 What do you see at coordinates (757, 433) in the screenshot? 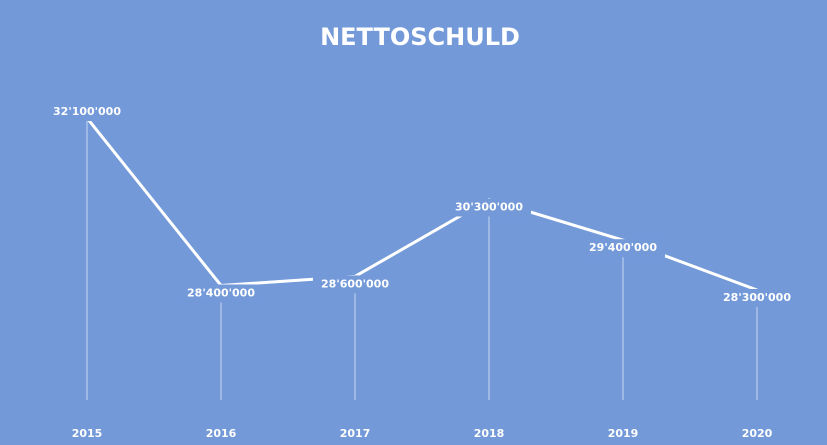
I see `x-tick-label: 2020` at bounding box center [757, 433].